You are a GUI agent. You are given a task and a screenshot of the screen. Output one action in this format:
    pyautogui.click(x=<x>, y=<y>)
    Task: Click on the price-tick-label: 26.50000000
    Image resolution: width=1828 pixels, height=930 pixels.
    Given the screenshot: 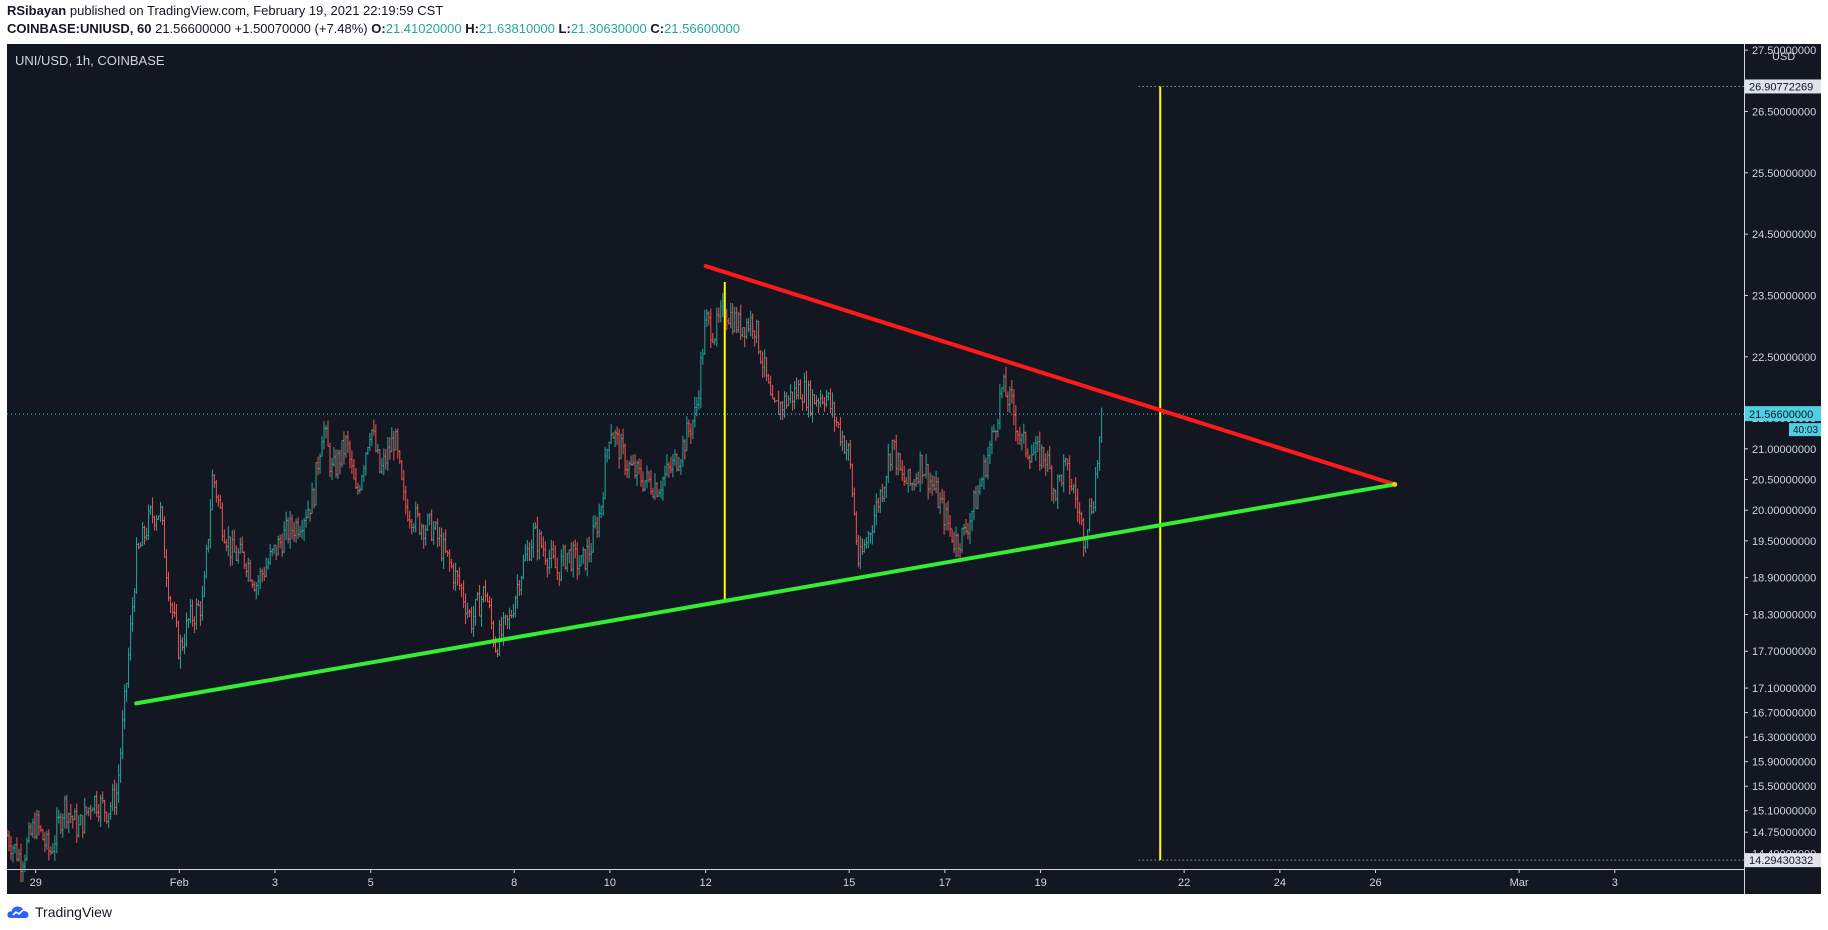 What is the action you would take?
    pyautogui.click(x=1784, y=112)
    